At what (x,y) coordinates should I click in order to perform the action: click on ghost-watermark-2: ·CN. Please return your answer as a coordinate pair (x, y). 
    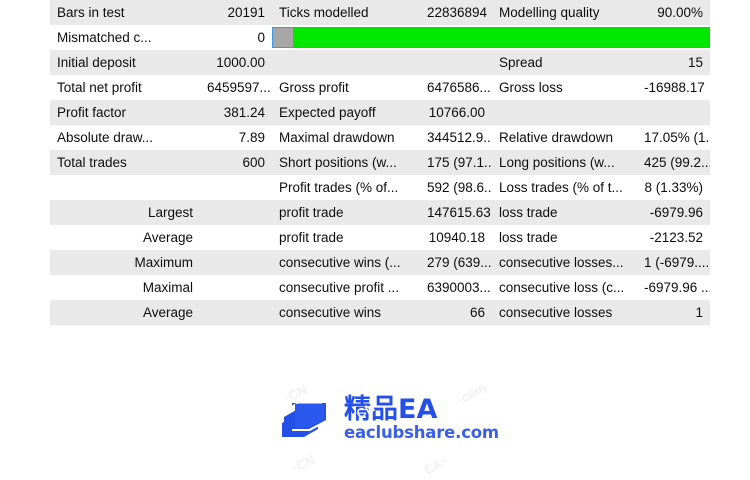
    Looking at the image, I should click on (303, 463).